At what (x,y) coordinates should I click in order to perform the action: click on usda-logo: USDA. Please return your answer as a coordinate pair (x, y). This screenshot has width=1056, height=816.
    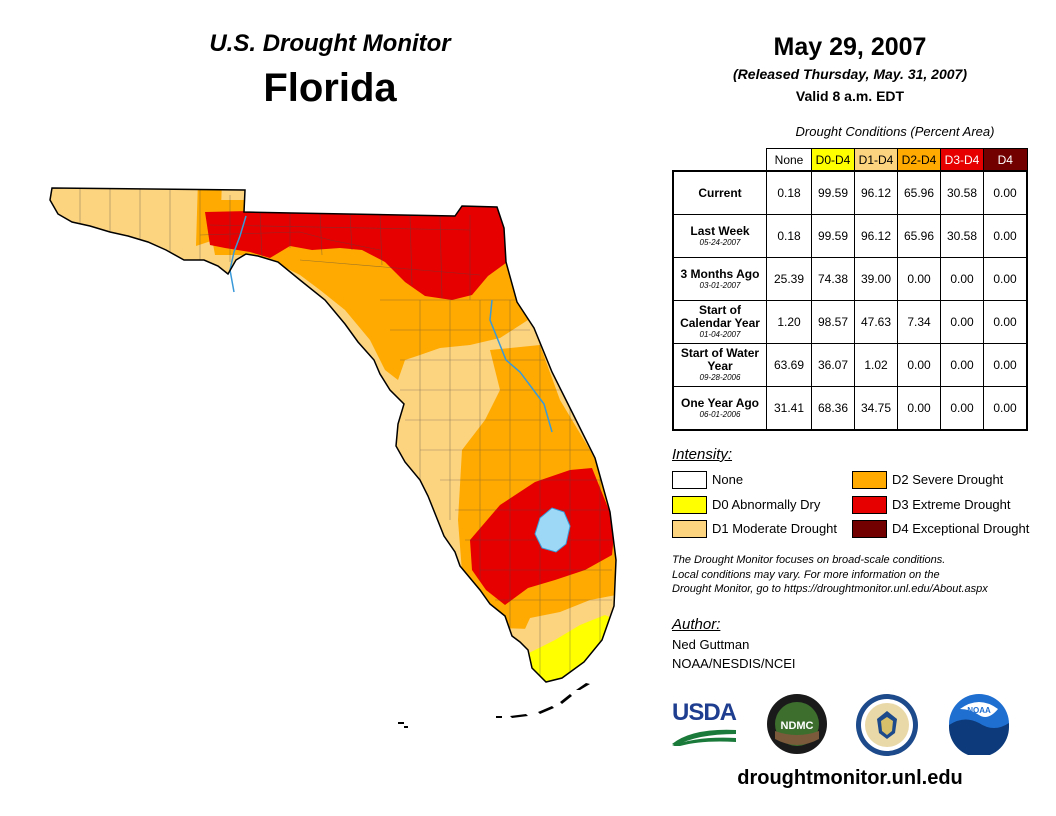
    Looking at the image, I should click on (705, 725).